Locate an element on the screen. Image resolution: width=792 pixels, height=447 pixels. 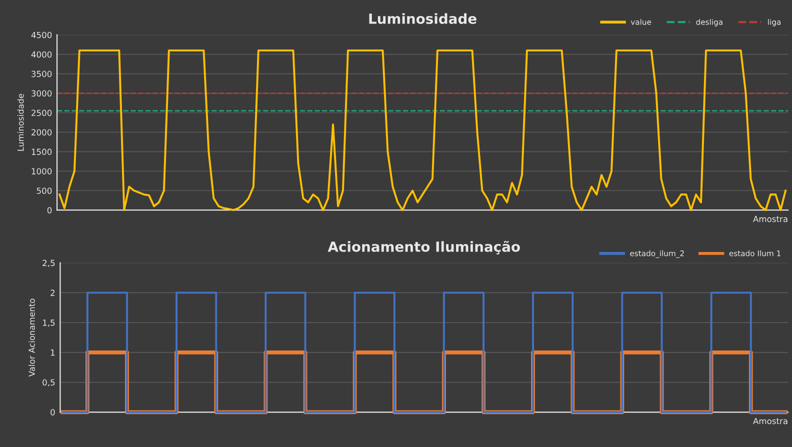
y-tick-label: 500 is located at coordinates (44, 191).